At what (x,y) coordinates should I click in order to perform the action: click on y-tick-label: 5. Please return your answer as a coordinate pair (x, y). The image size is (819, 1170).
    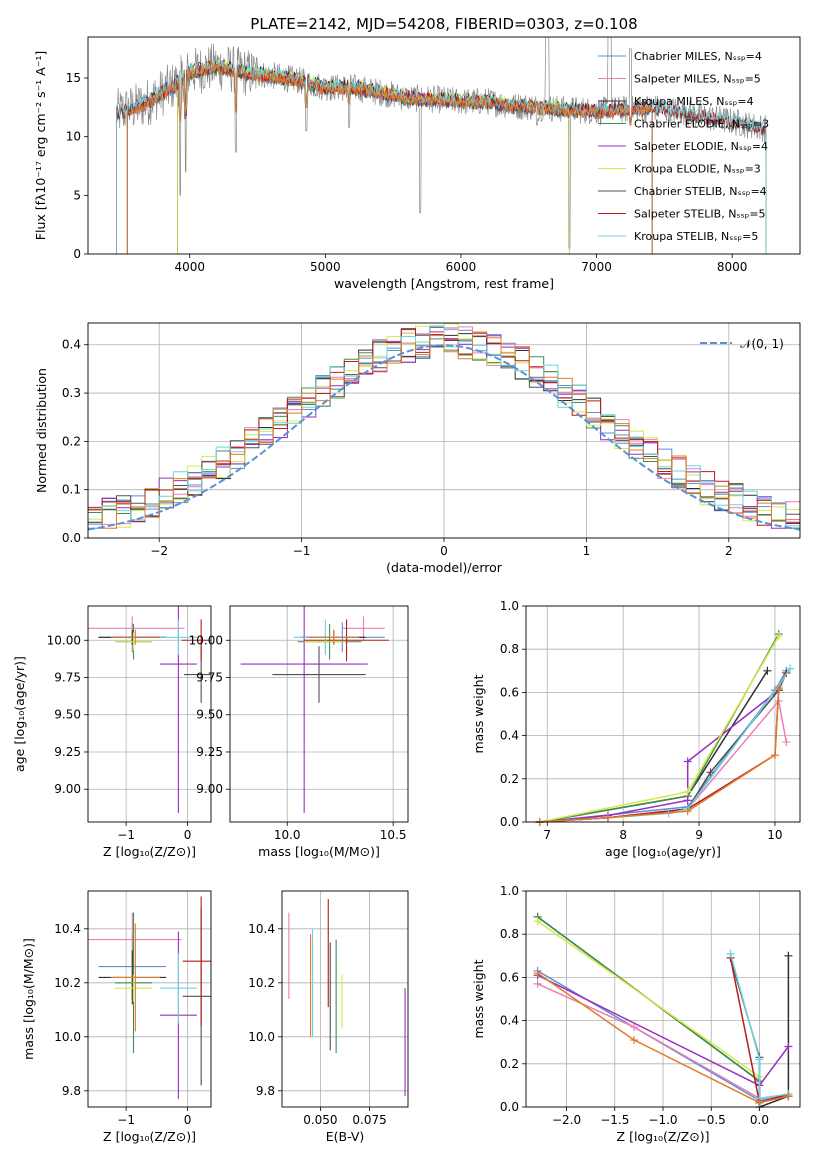
    Looking at the image, I should click on (77, 195).